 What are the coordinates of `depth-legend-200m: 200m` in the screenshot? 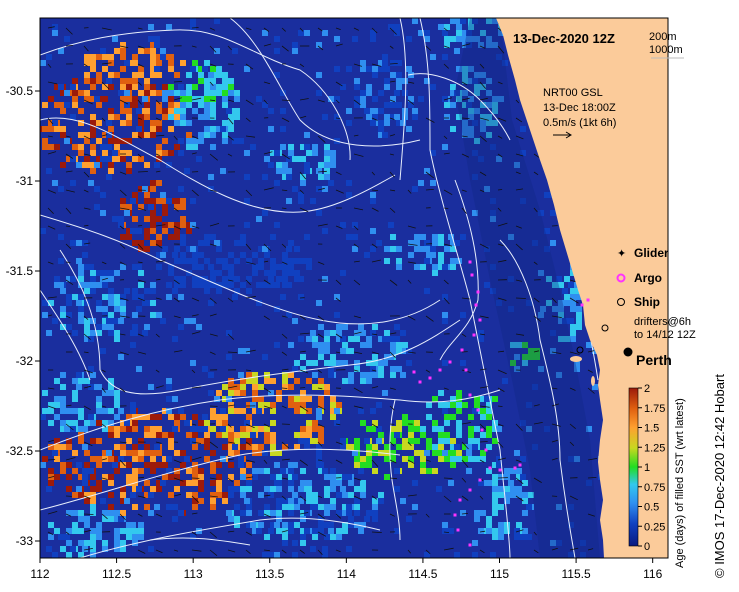 It's located at (663, 37).